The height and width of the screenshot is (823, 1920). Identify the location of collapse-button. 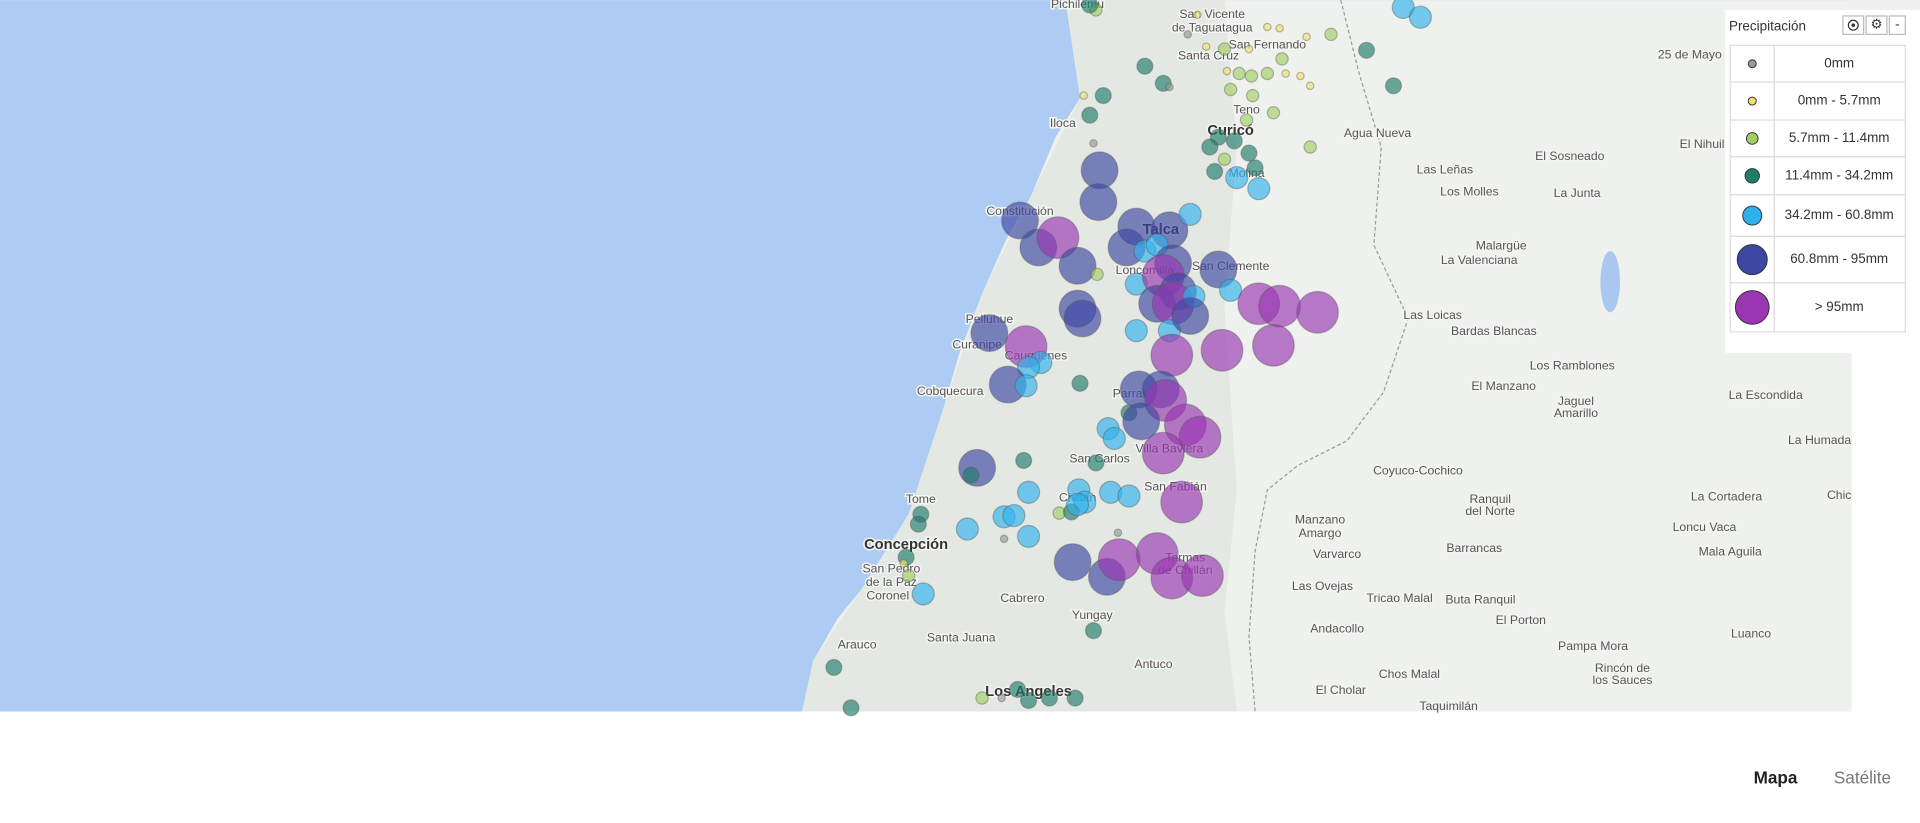
(1897, 25).